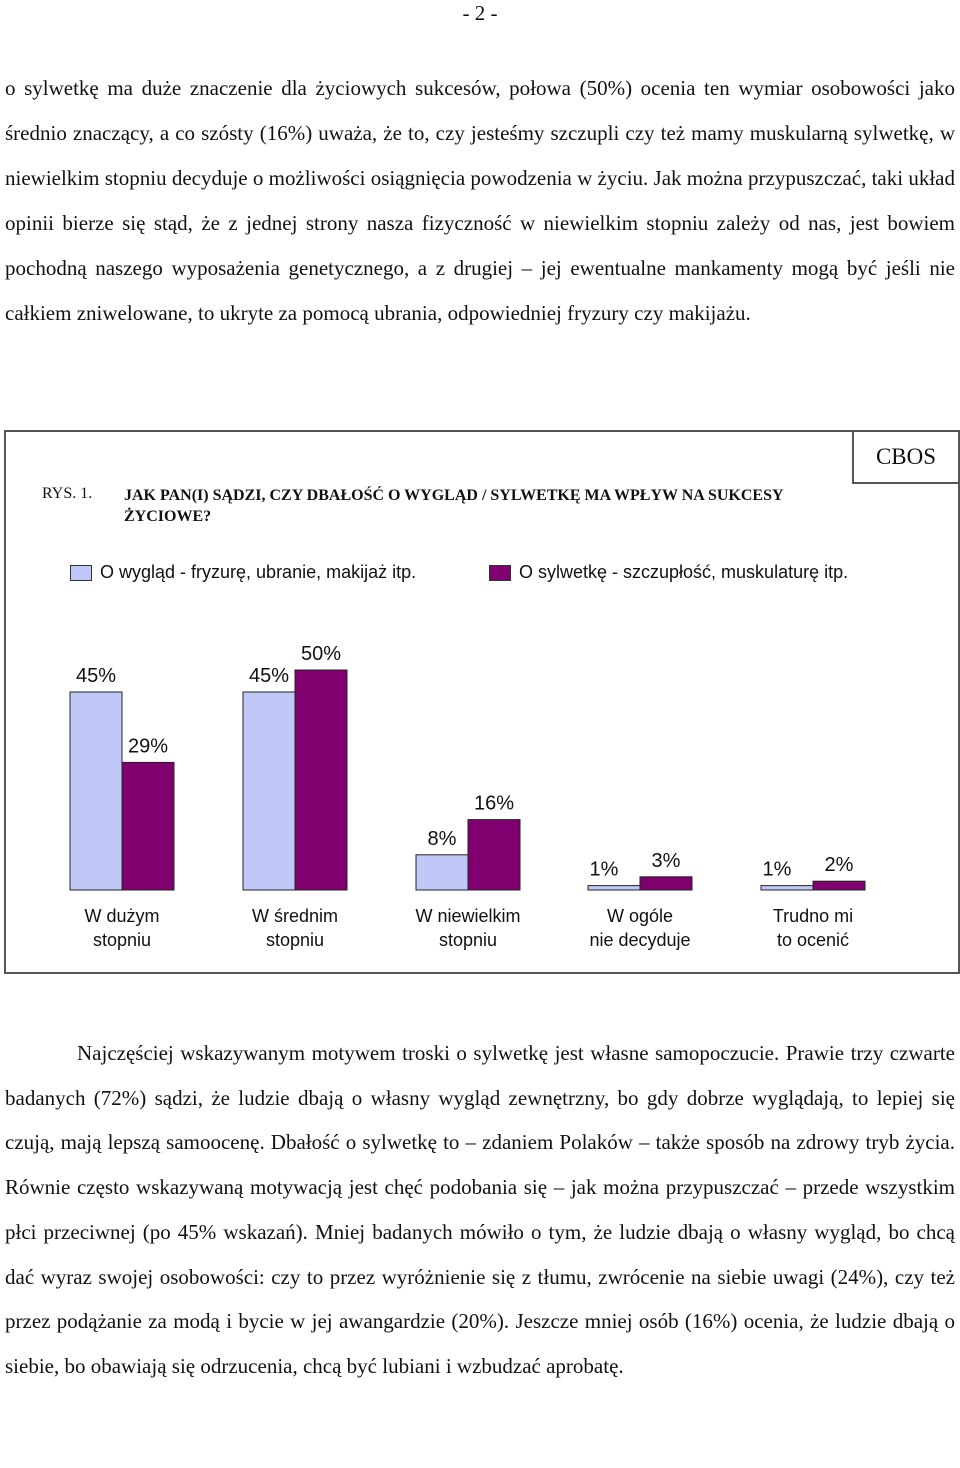 This screenshot has height=1468, width=960. Describe the element at coordinates (777, 870) in the screenshot. I see `data-label-appearance-4: 1%` at that location.